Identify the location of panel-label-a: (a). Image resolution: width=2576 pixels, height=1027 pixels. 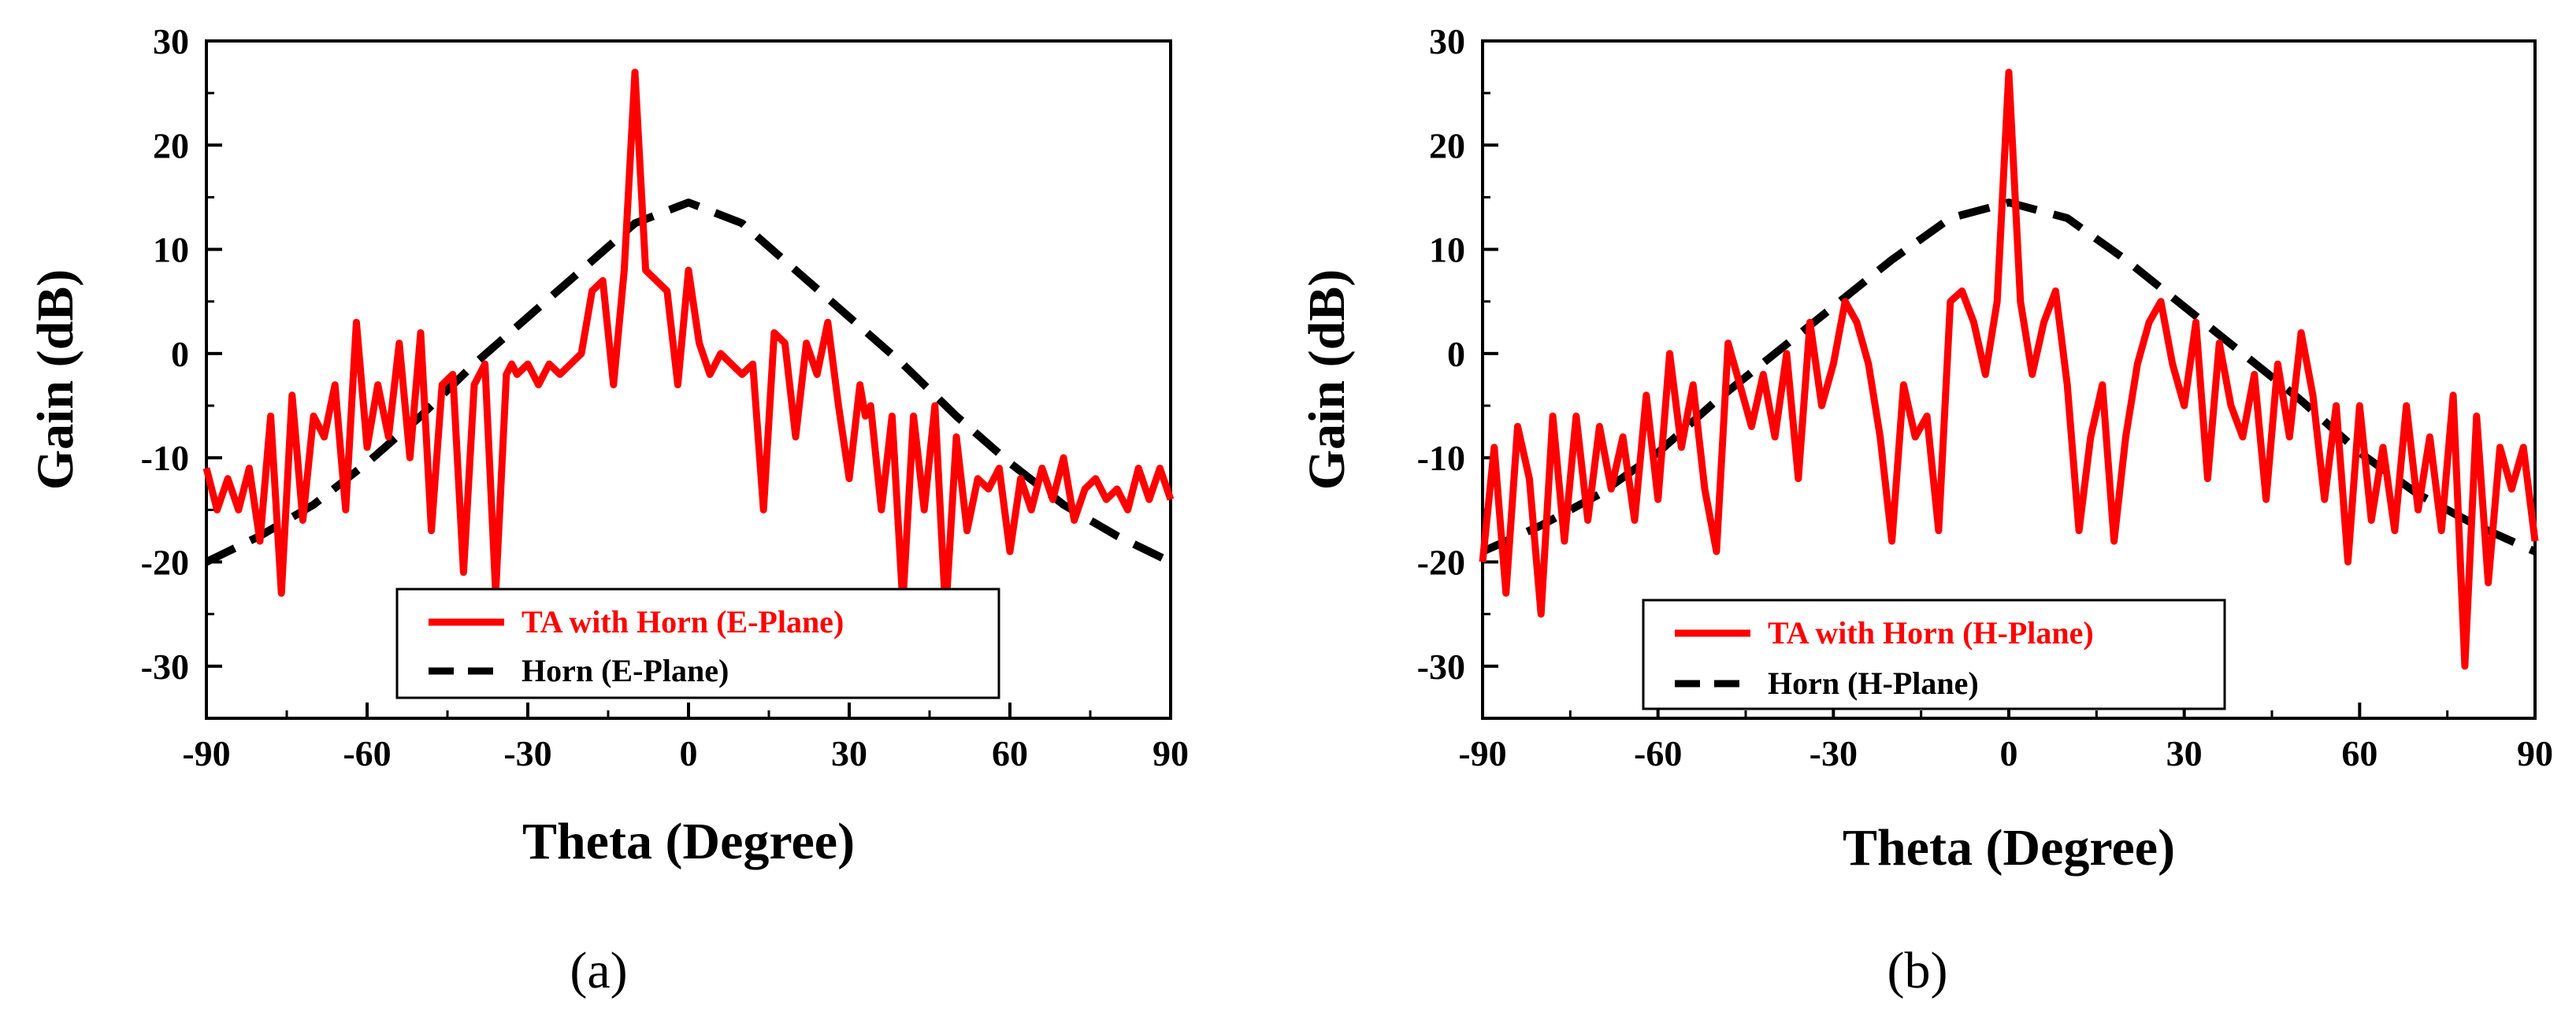
(598, 970).